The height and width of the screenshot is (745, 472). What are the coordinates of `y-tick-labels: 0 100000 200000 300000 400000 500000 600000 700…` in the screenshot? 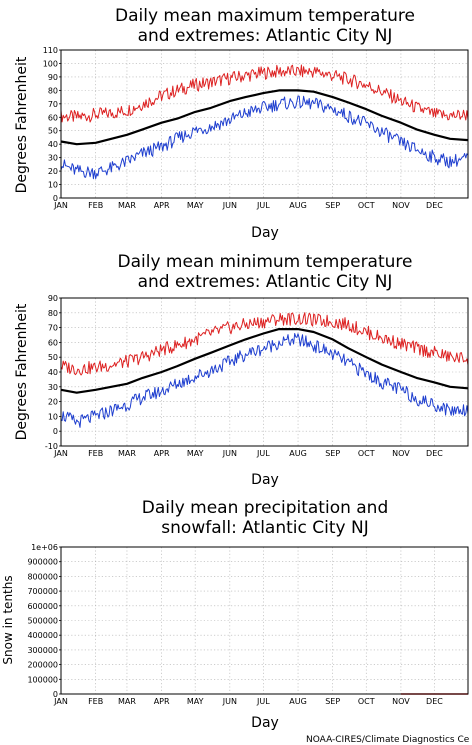 It's located at (44, 621).